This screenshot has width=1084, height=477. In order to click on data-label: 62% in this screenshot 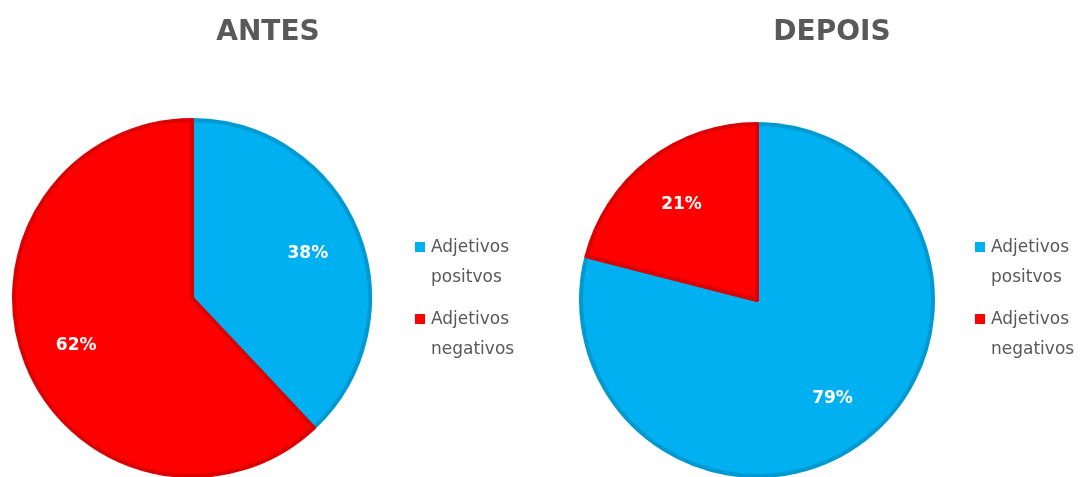, I will do `click(76, 343)`.